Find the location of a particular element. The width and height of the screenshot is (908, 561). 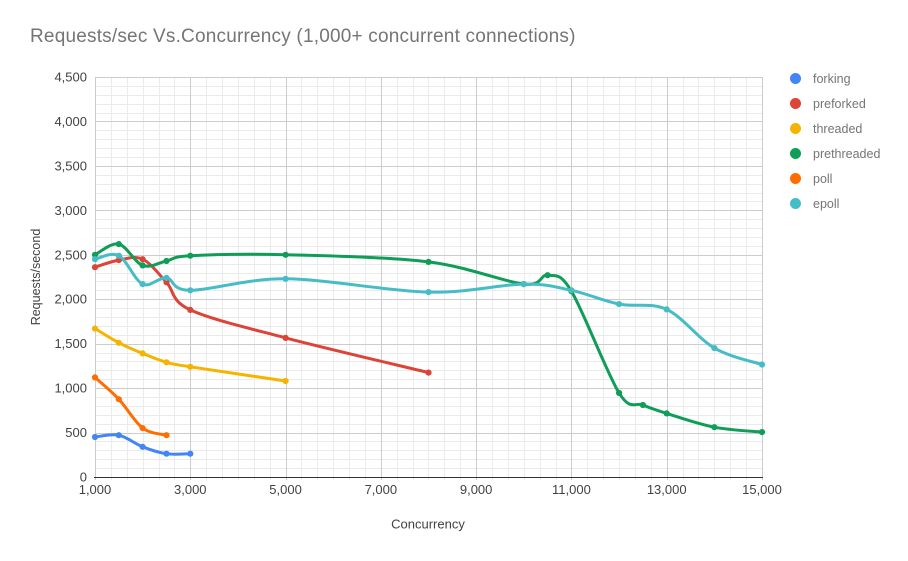

y-tick-label: 4,000 is located at coordinates (70, 121).